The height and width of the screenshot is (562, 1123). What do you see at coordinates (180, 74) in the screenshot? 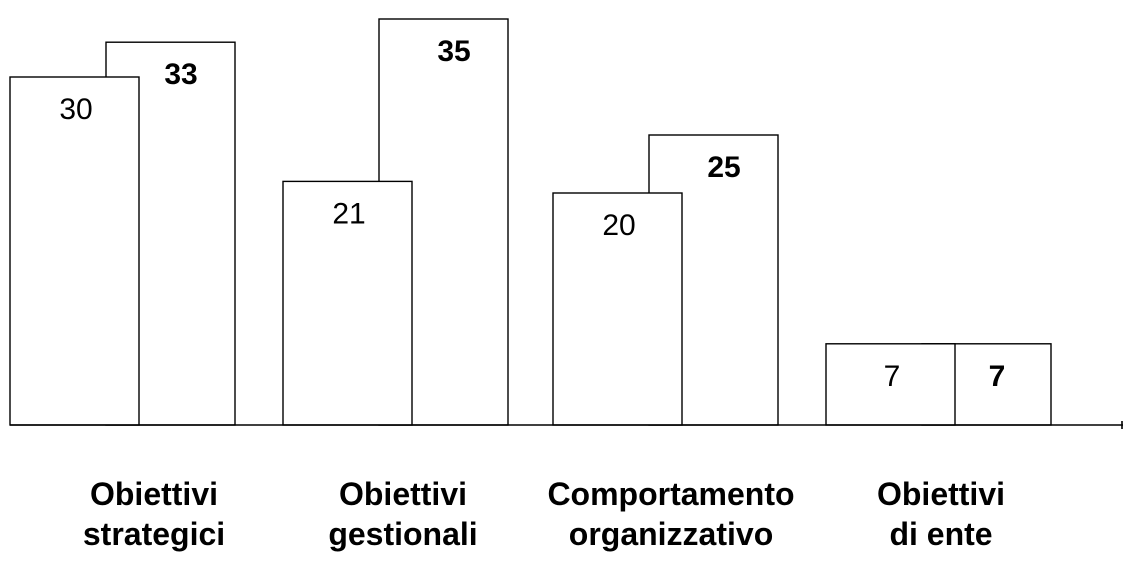
I see `value-label-s2-c1: 33` at bounding box center [180, 74].